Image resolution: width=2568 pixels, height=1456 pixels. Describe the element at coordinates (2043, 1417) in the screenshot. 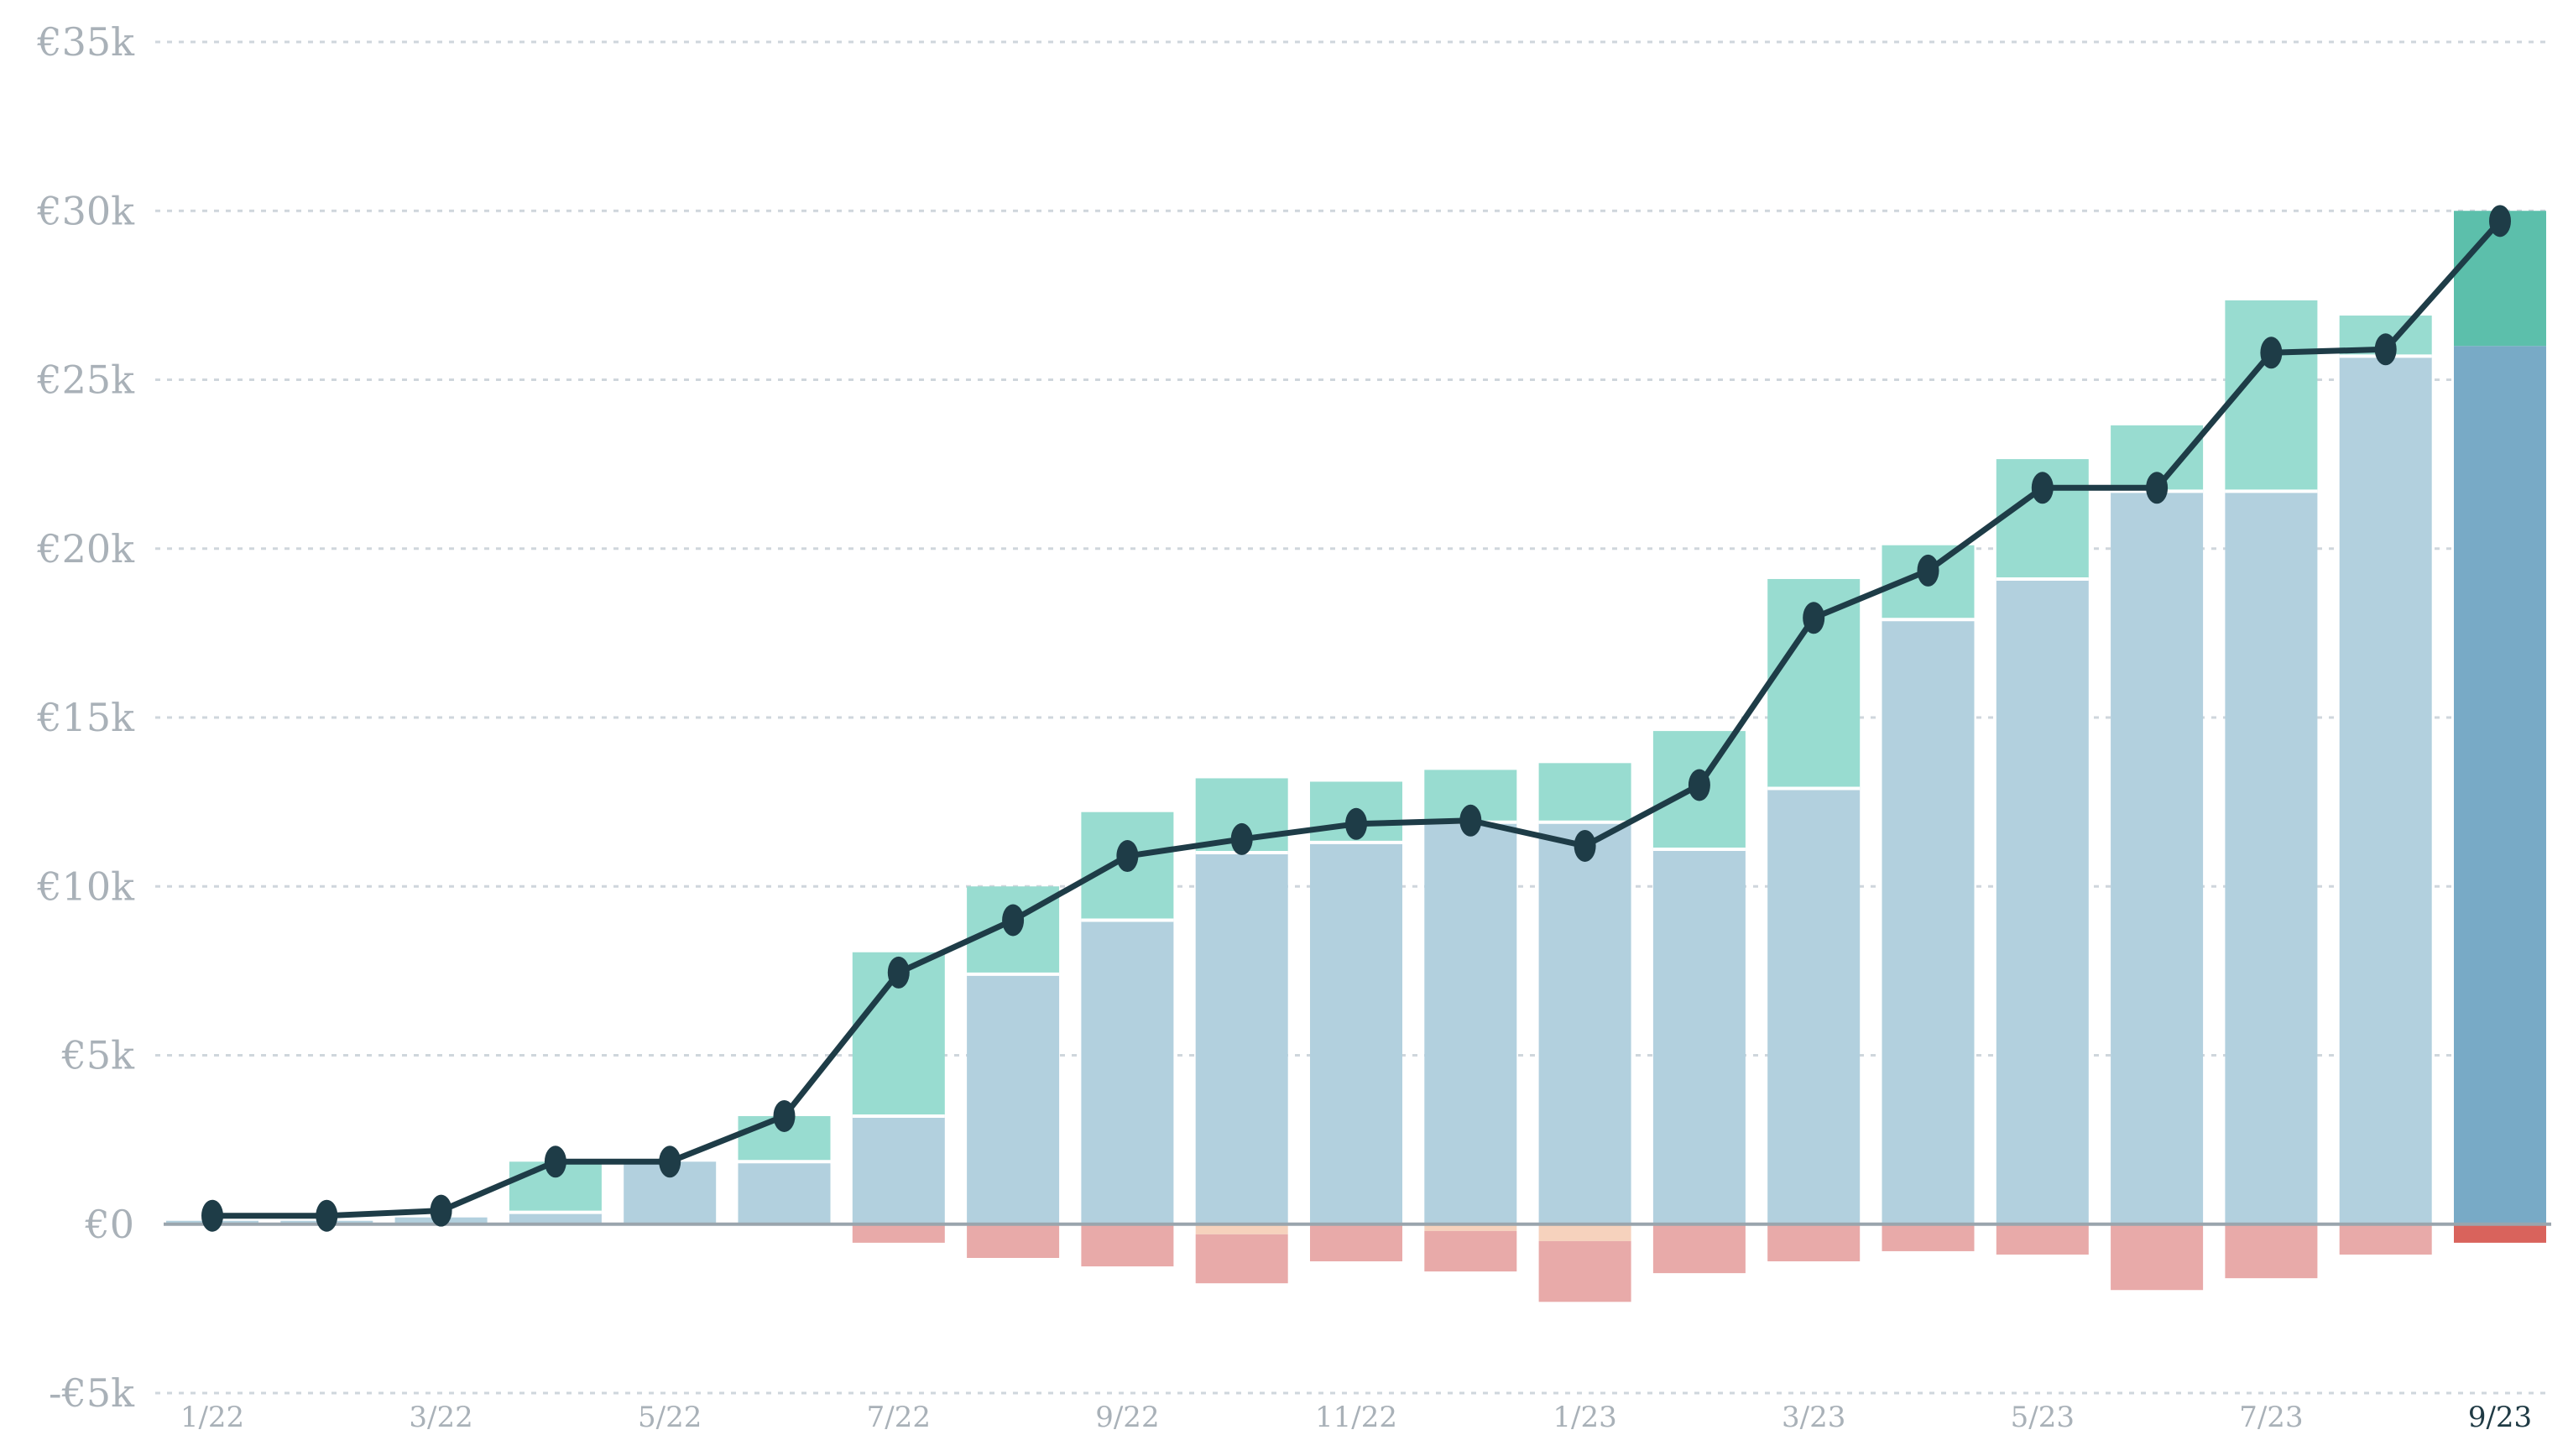

I see `x-tick-label: 5/23` at that location.